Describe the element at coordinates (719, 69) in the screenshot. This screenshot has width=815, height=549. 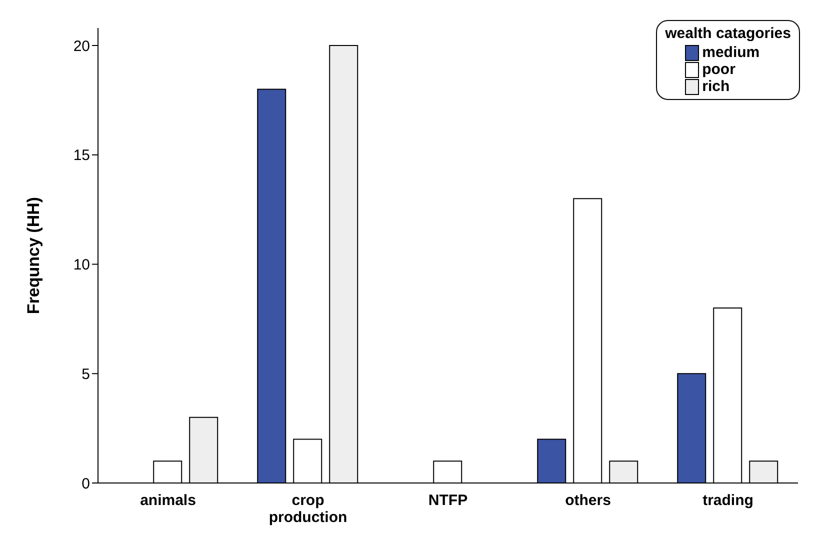
I see `legend-label: poor` at that location.